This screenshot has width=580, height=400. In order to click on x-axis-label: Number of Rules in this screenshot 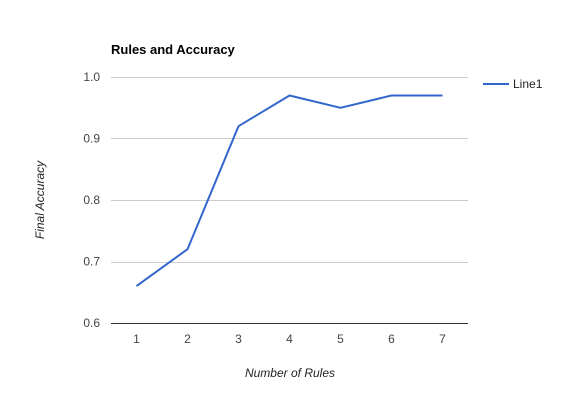, I will do `click(290, 373)`.